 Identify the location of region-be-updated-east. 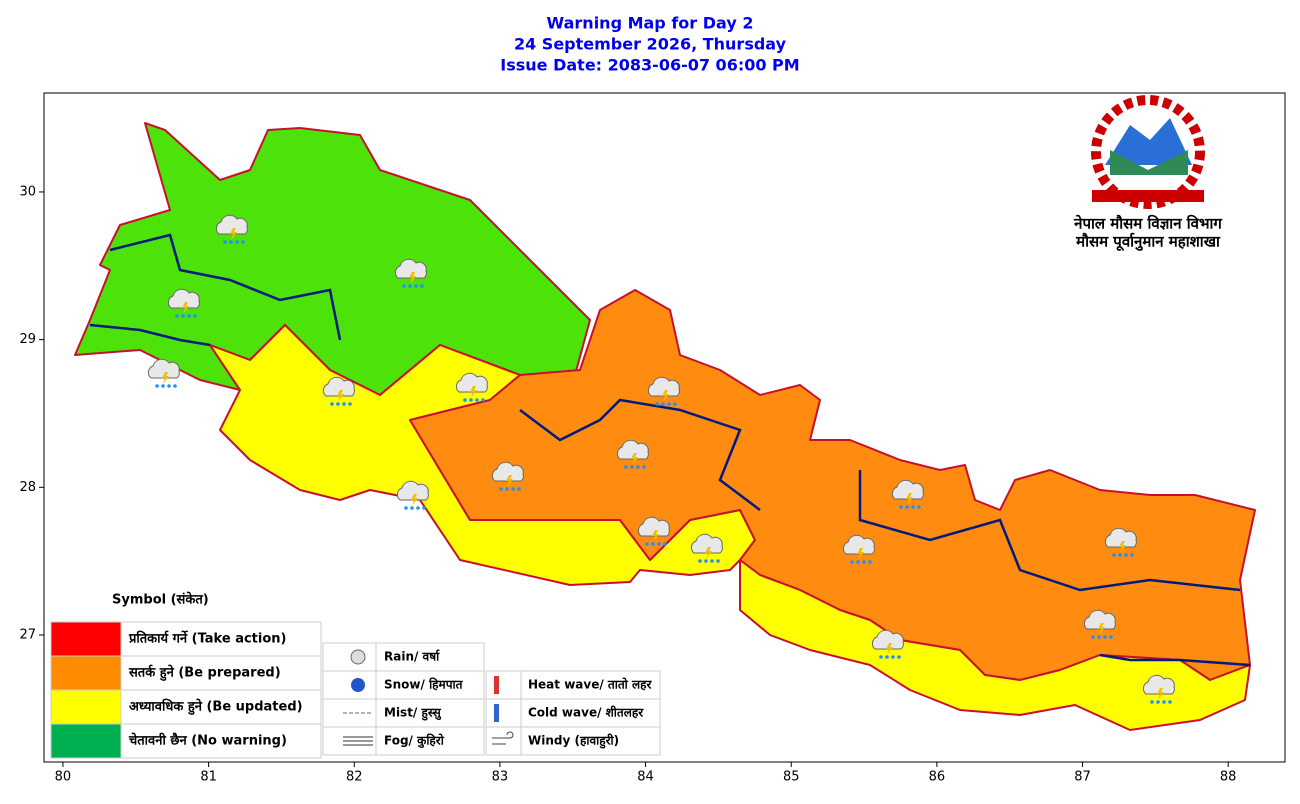
(995, 645).